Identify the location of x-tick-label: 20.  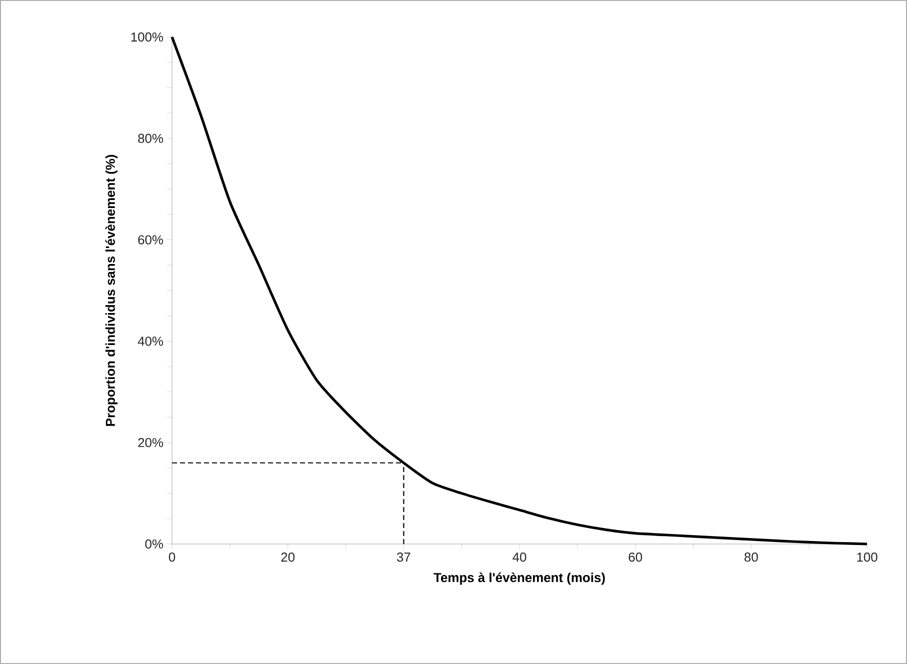
(288, 557).